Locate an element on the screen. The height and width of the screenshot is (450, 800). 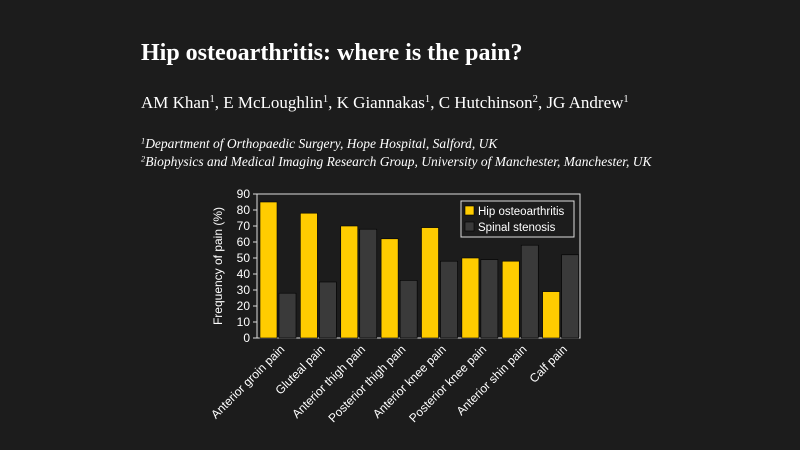
y-tick-label: 40 is located at coordinates (244, 274).